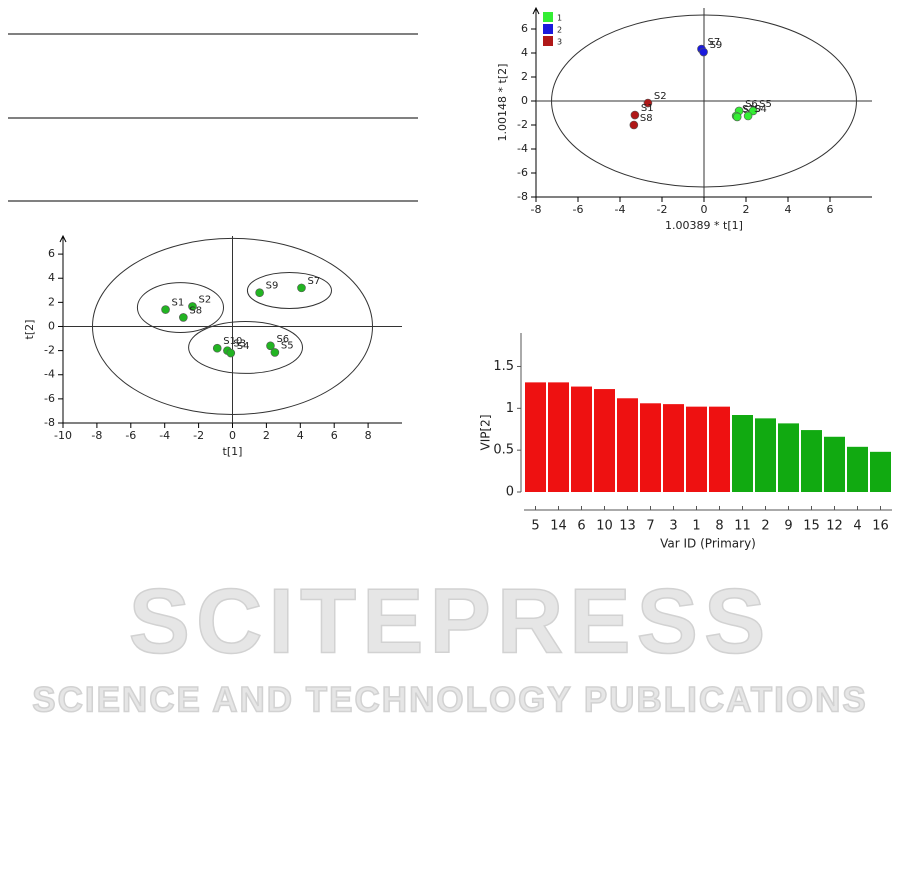  Describe the element at coordinates (510, 408) in the screenshot. I see `y-tick-label: 1` at that location.